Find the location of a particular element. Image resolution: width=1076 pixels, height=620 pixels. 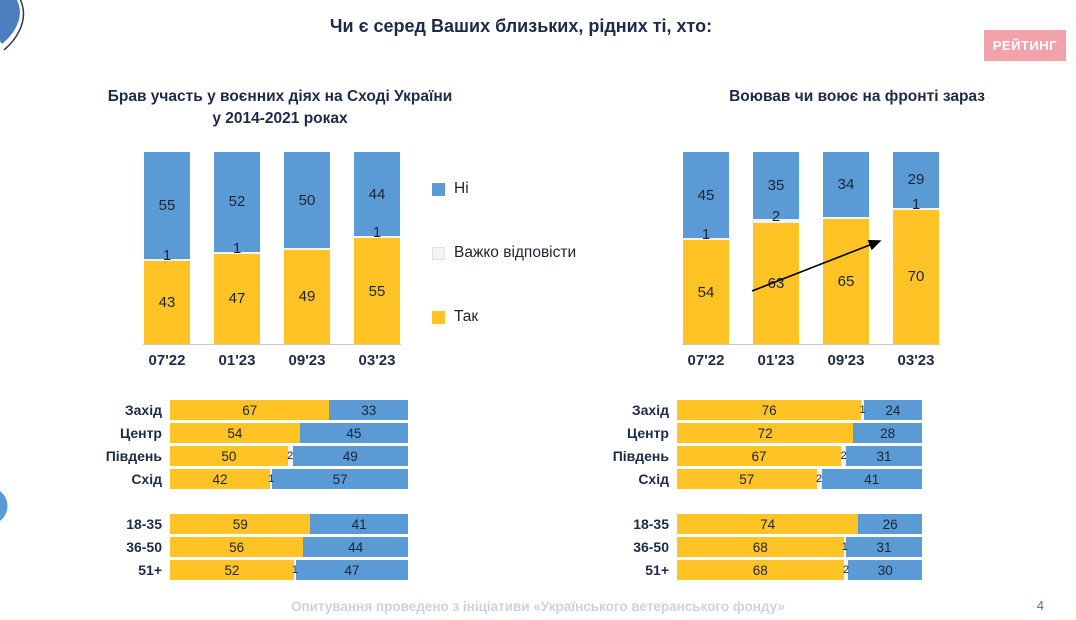

segment-yellow: 55 is located at coordinates (377, 291).